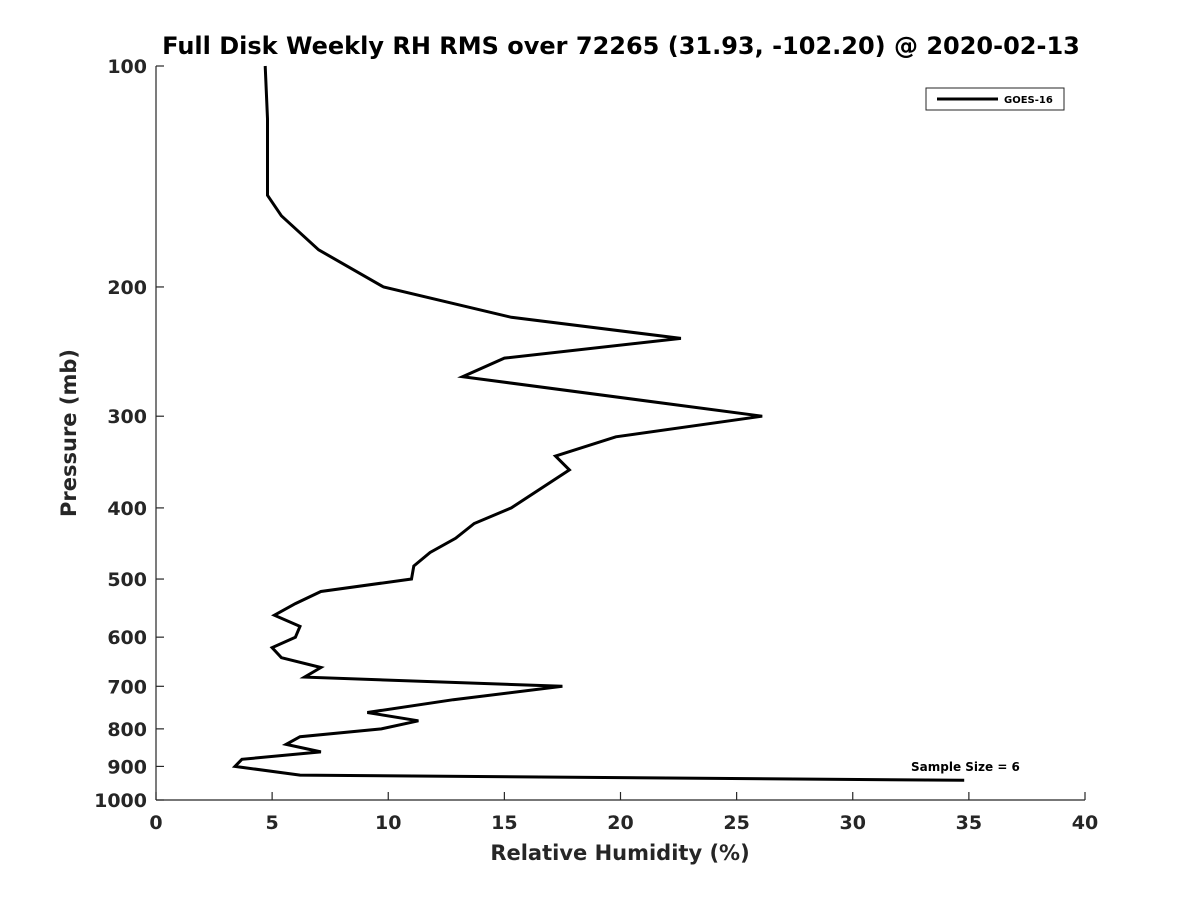 This screenshot has height=900, width=1200. What do you see at coordinates (853, 823) in the screenshot?
I see `x-tick-label: 30` at bounding box center [853, 823].